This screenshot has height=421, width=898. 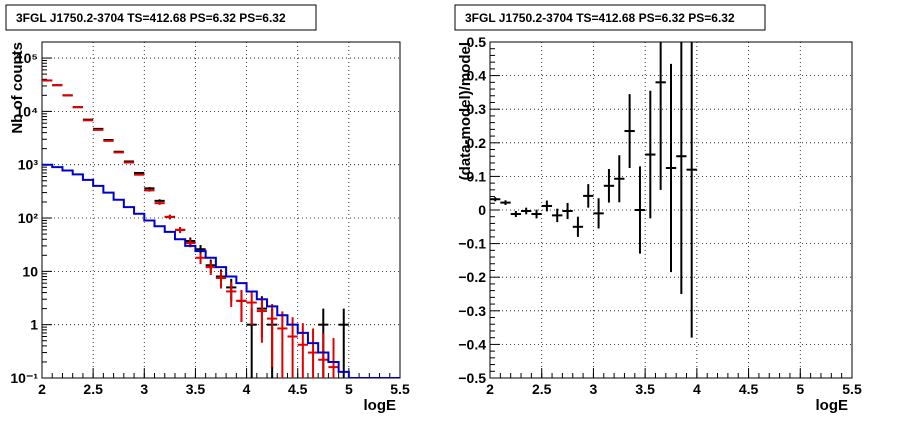 What do you see at coordinates (482, 210) in the screenshot?
I see `y-tick-label: 0` at bounding box center [482, 210].